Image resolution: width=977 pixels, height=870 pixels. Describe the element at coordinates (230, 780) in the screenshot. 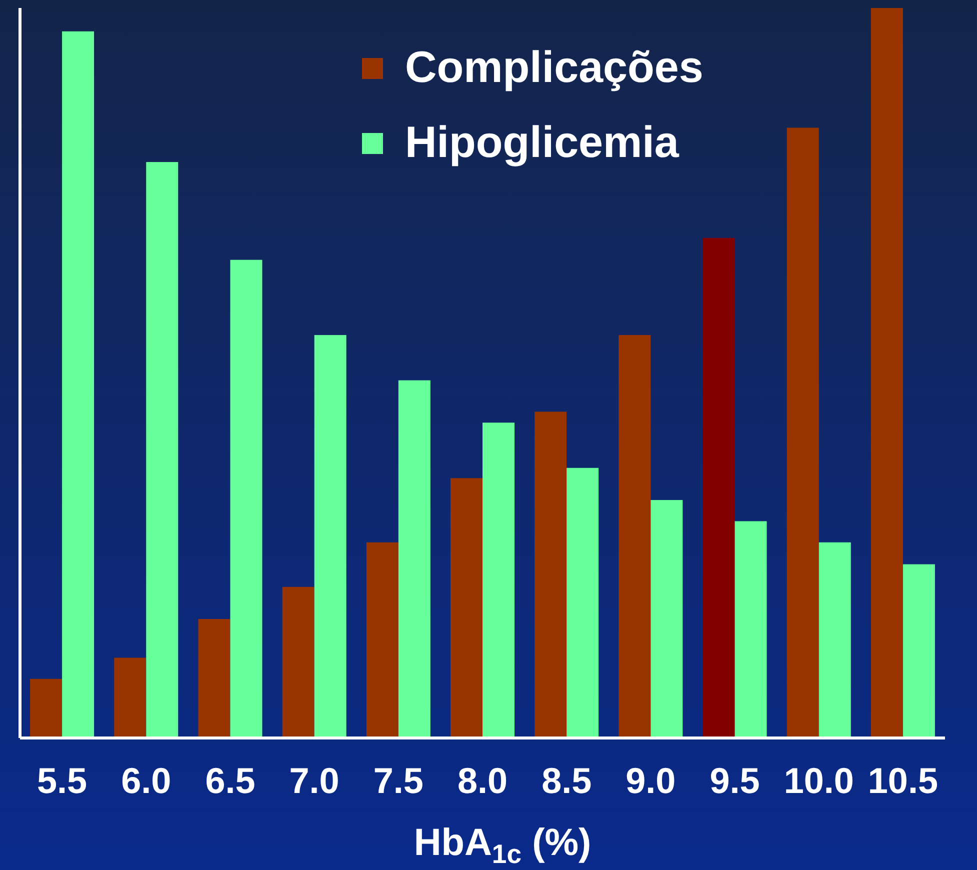

I see `x-tick-label: 6.5` at that location.